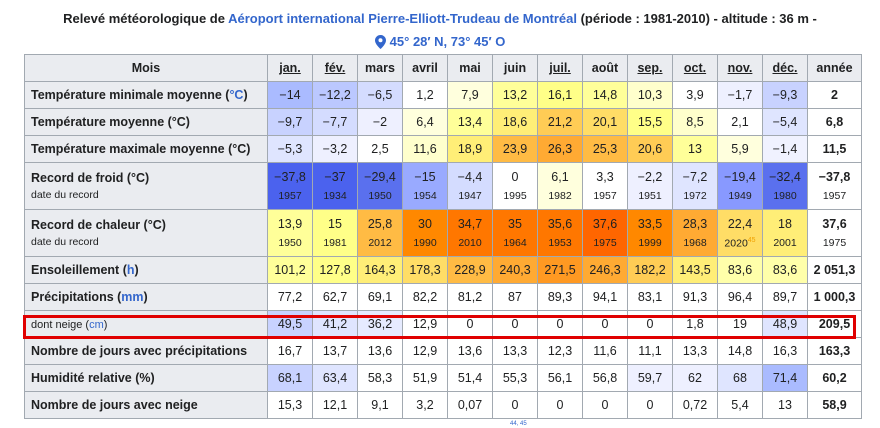 The height and width of the screenshot is (428, 880). What do you see at coordinates (650, 149) in the screenshot?
I see `value-cell: 20,6` at bounding box center [650, 149].